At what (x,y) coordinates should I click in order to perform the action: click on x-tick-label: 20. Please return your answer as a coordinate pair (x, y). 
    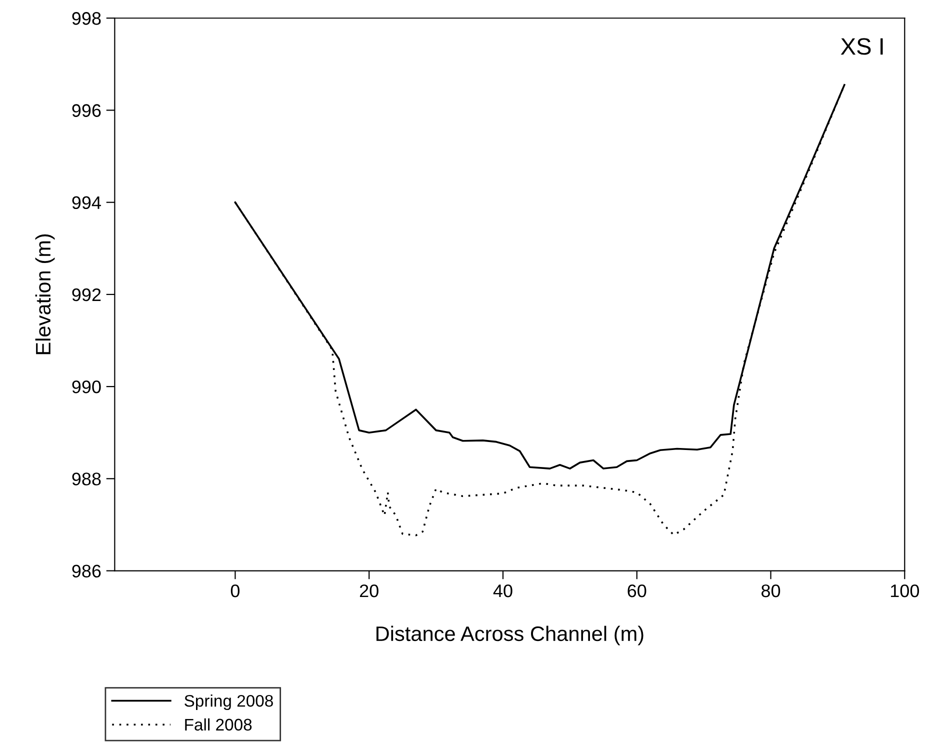
    Looking at the image, I should click on (369, 591).